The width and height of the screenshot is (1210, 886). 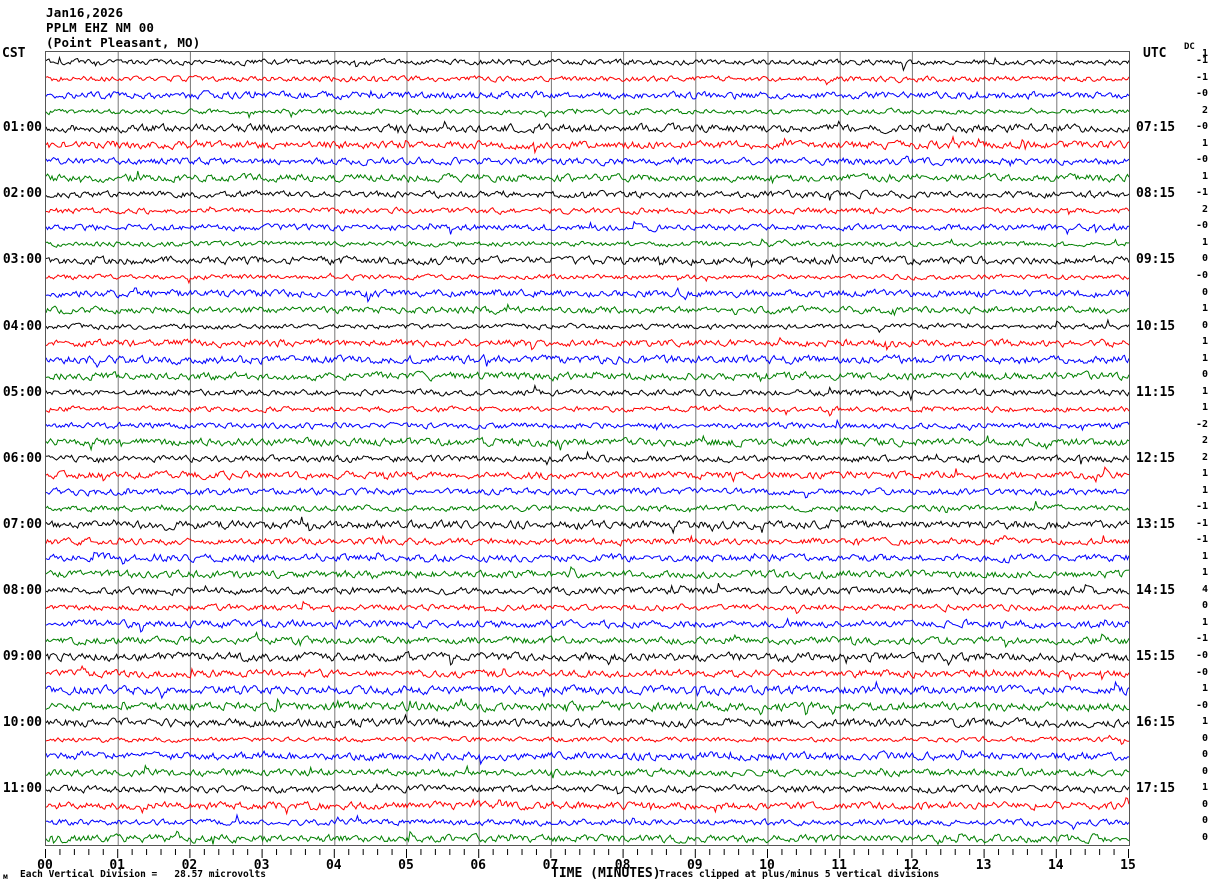 What do you see at coordinates (1189, 47) in the screenshot?
I see `axis-label-dc: DC` at bounding box center [1189, 47].